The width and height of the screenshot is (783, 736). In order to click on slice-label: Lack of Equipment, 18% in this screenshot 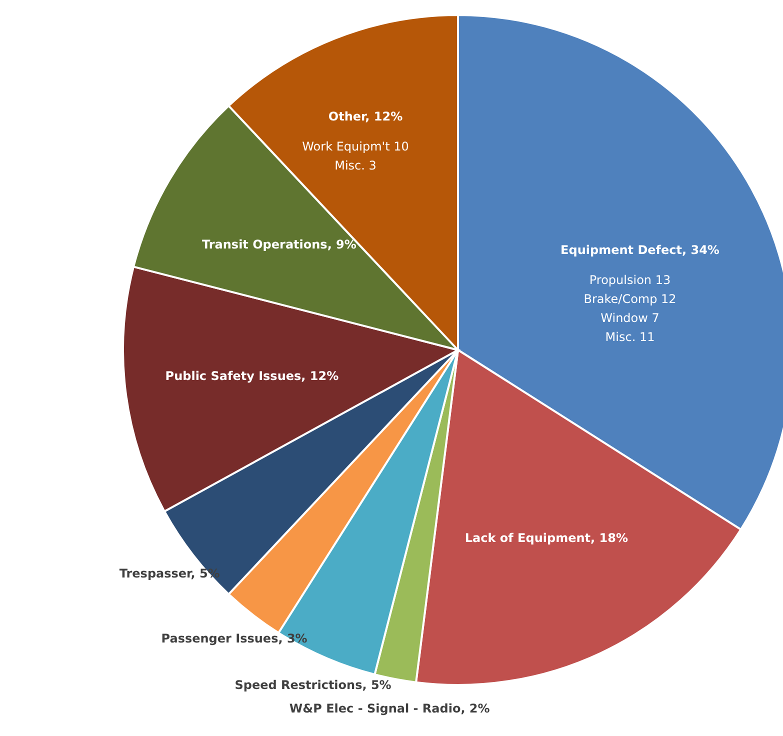, I will do `click(546, 537)`.